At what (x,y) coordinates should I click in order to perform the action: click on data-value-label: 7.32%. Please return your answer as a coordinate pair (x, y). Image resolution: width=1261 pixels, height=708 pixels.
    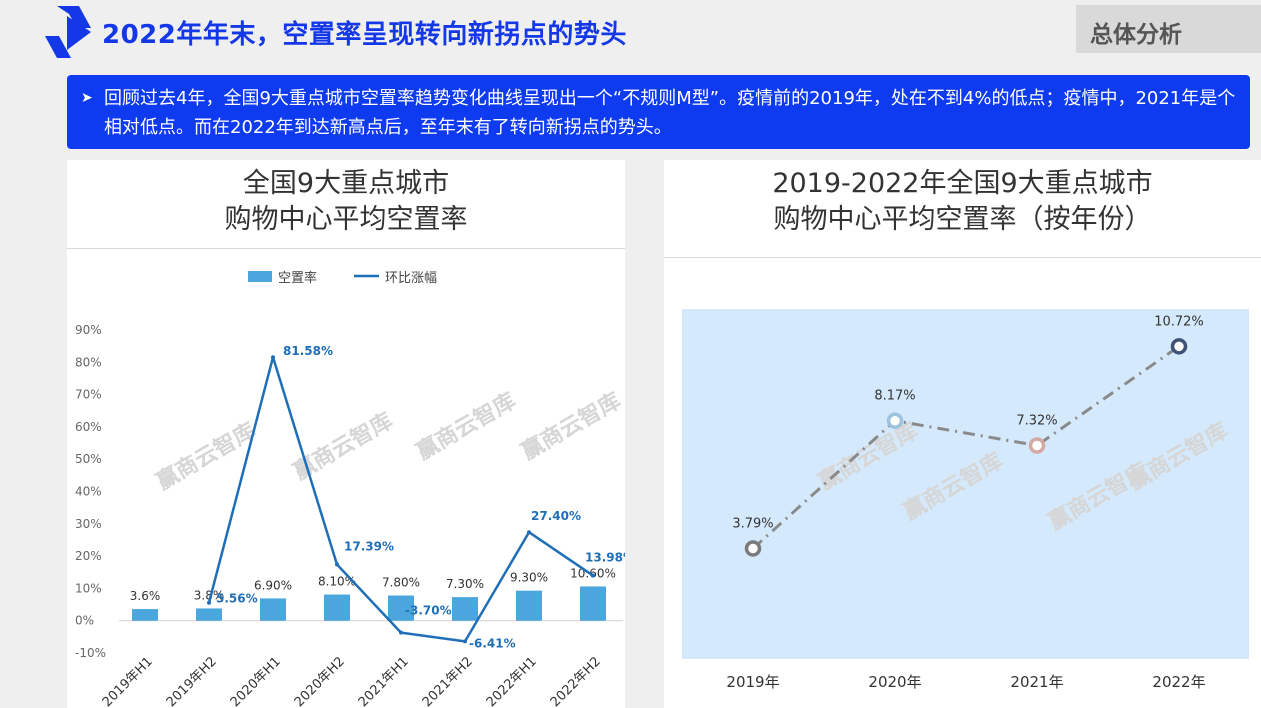
    Looking at the image, I should click on (1036, 421).